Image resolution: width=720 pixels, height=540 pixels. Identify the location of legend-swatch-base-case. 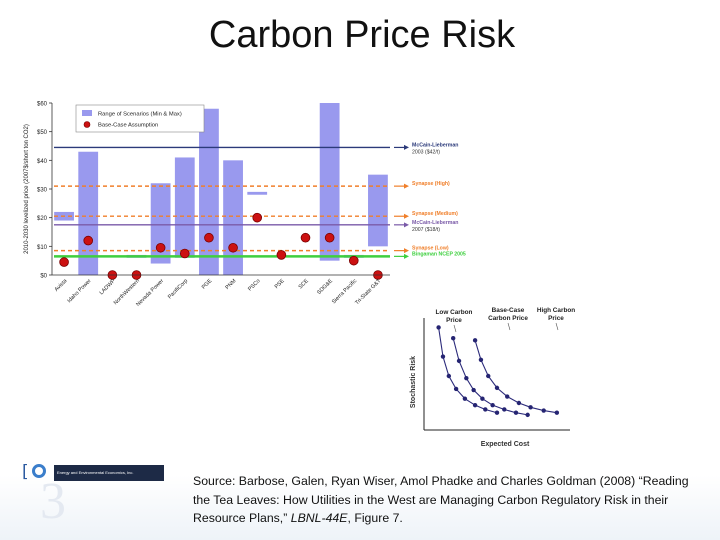
(87, 124).